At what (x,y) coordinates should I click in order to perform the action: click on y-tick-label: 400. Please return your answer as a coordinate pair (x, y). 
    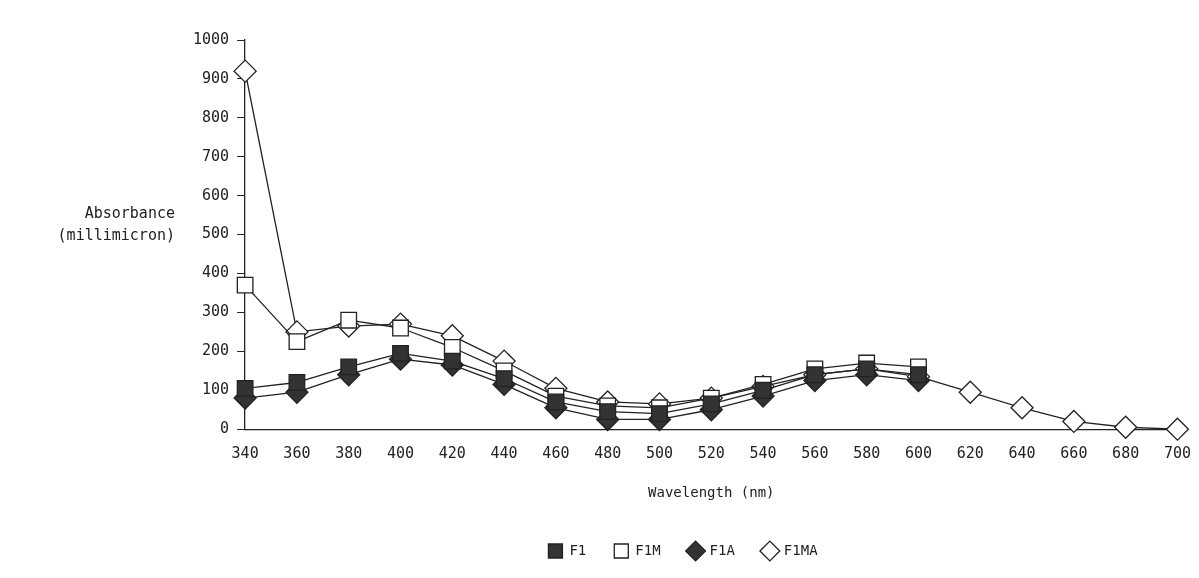
    Looking at the image, I should click on (216, 272).